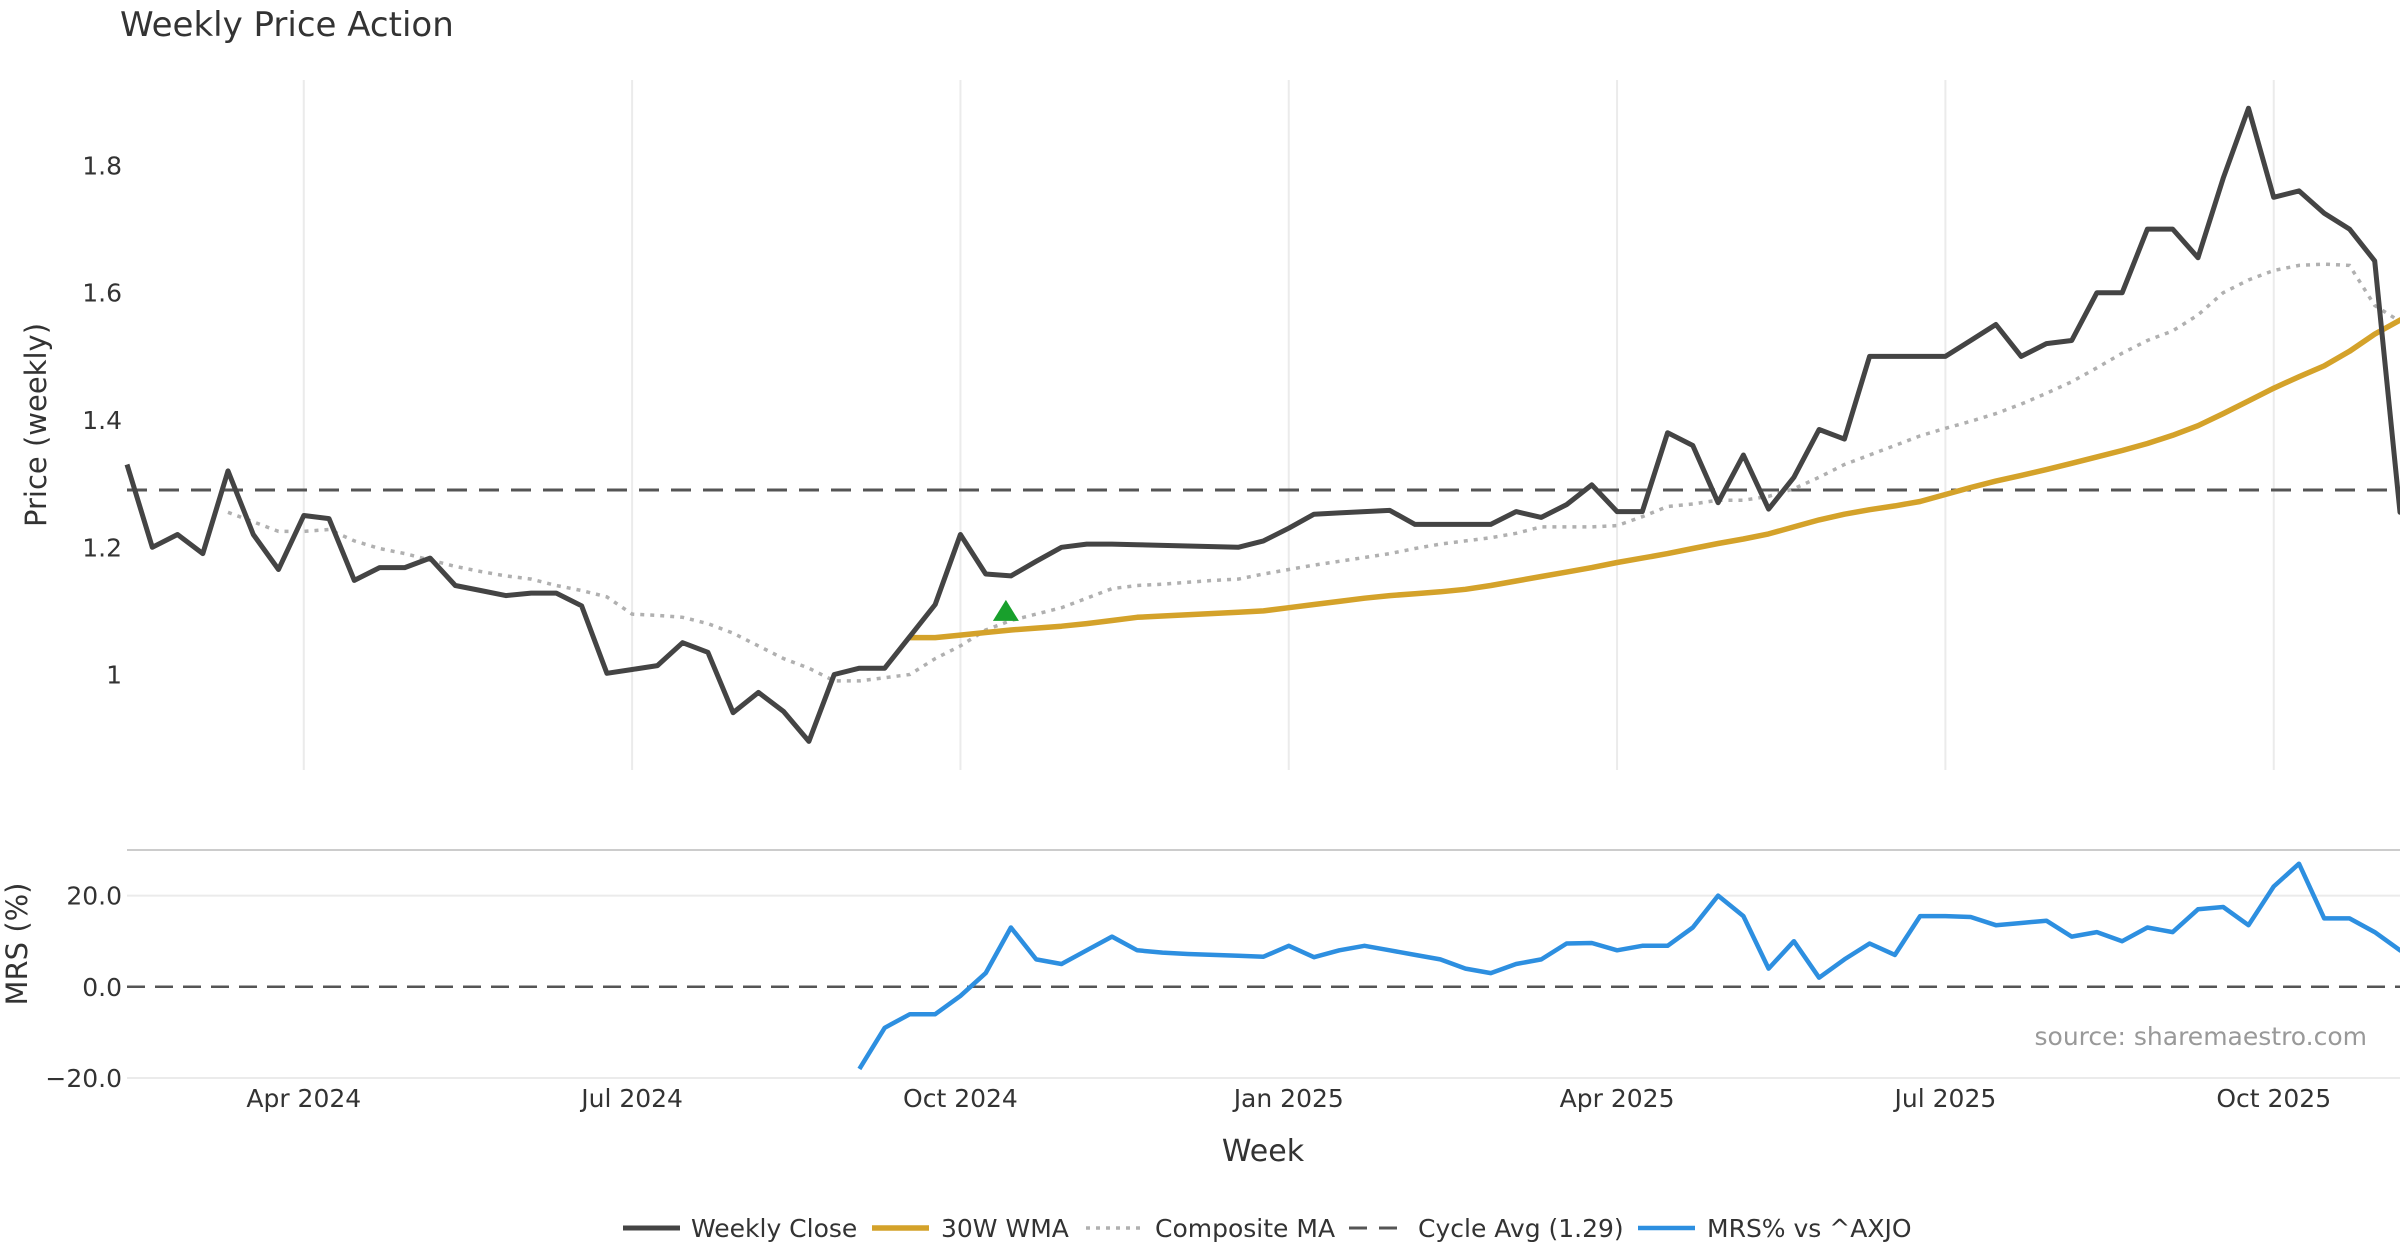 Image resolution: width=2400 pixels, height=1260 pixels. I want to click on x-tick-label: Jul 2025, so click(1945, 1098).